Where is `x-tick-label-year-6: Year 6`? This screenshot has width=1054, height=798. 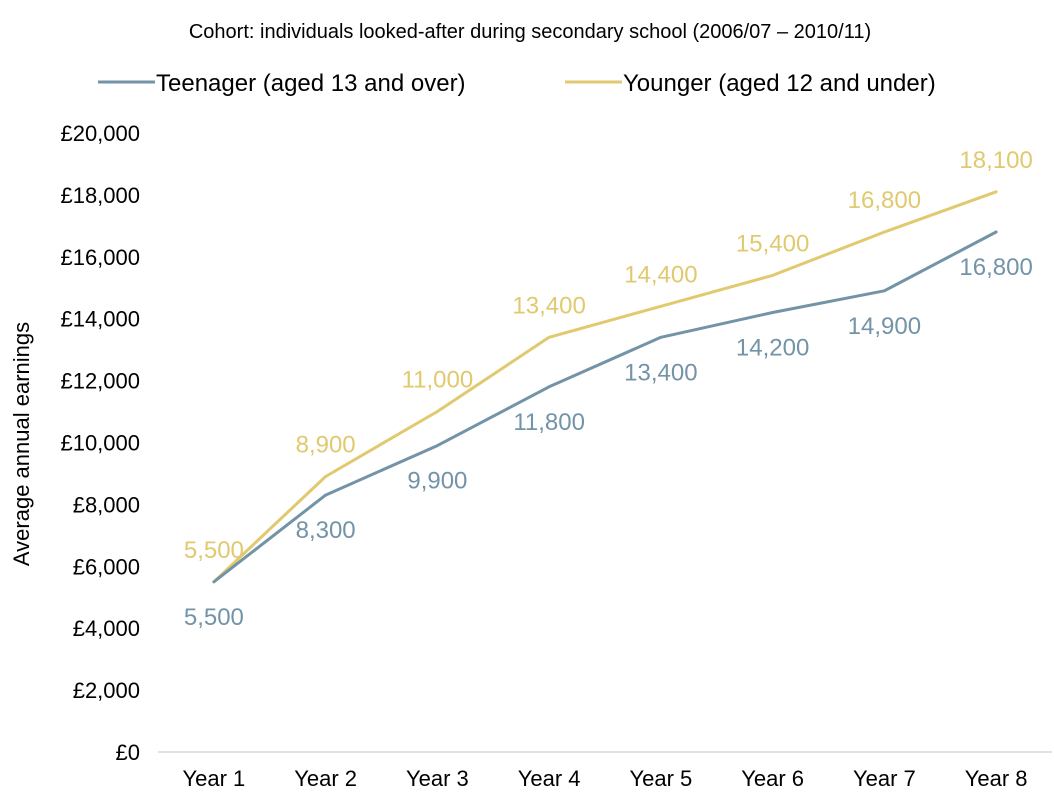
x-tick-label-year-6: Year 6 is located at coordinates (772, 778).